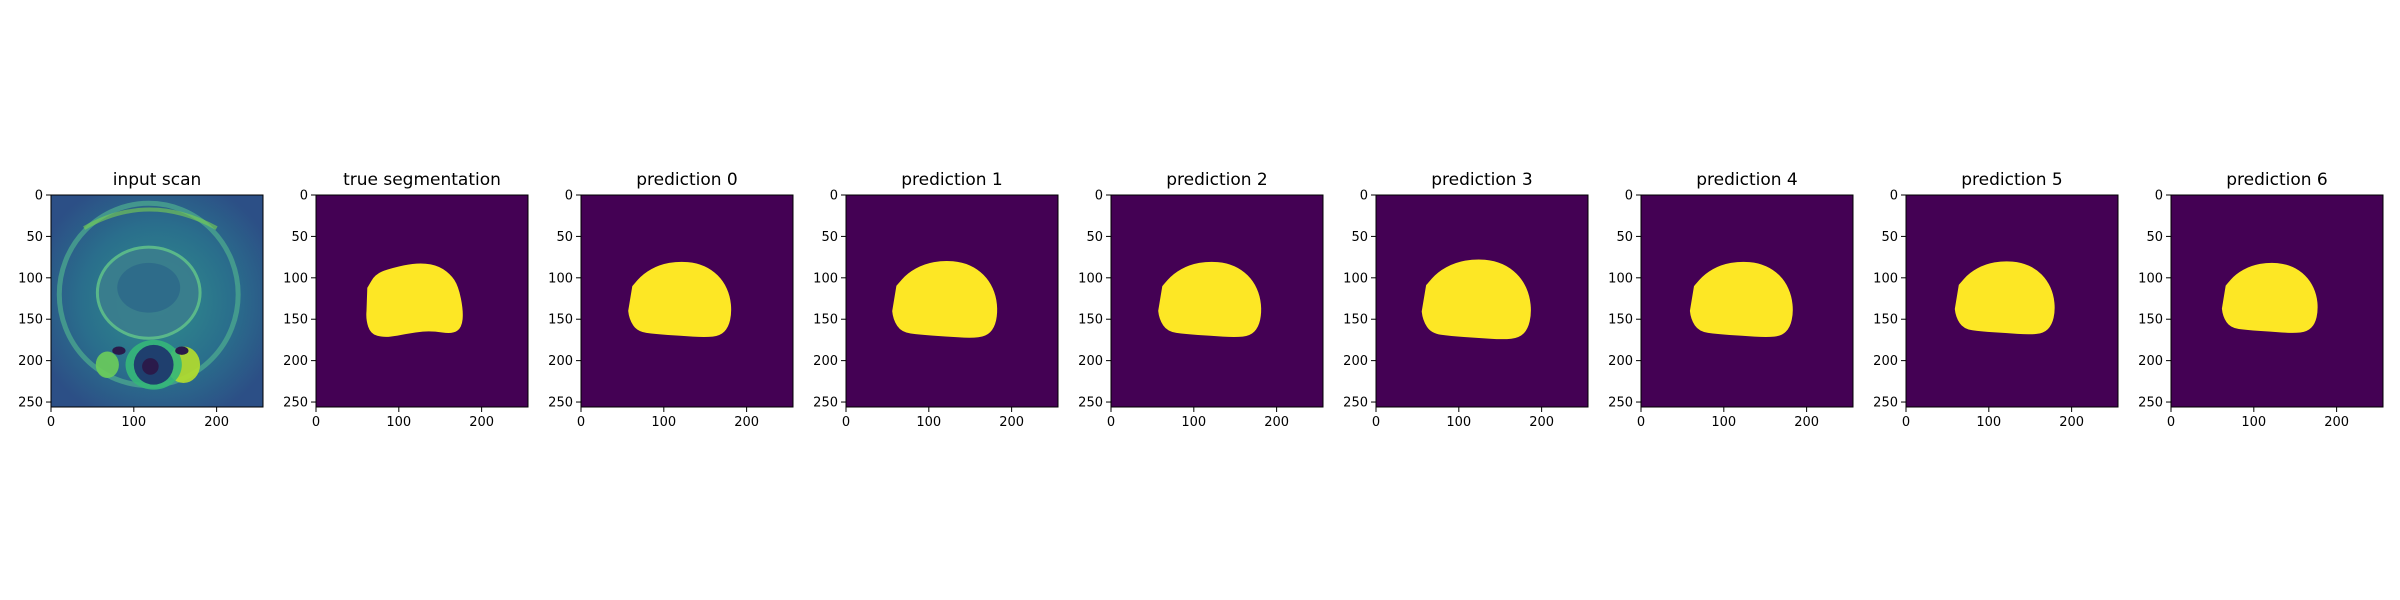 This screenshot has height=600, width=2400. Describe the element at coordinates (687, 180) in the screenshot. I see `panel-title: prediction 0` at that location.